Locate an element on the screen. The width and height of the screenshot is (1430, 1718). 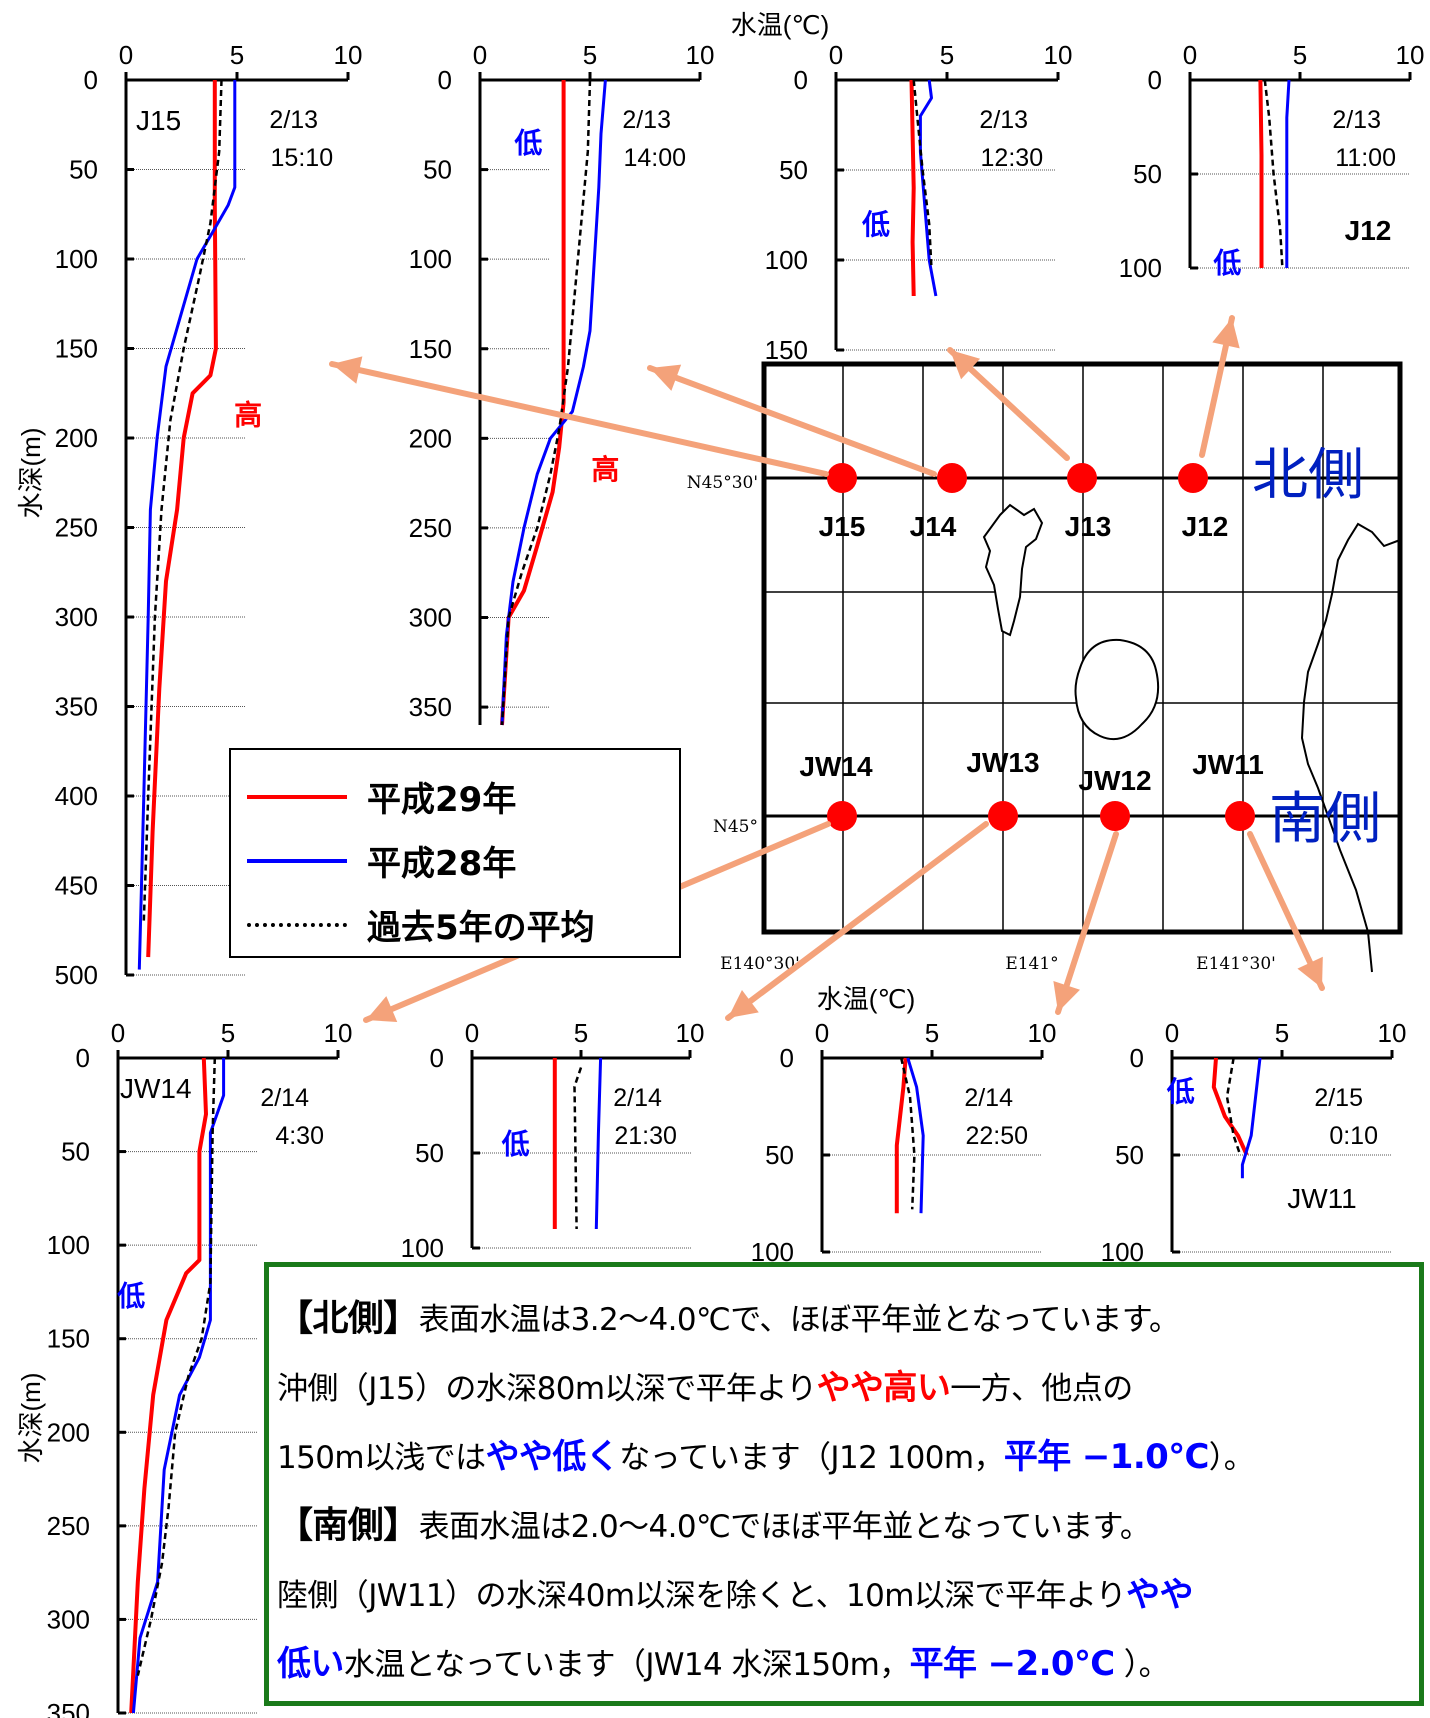
connector-arrow-j15 is located at coordinates (579, 419).